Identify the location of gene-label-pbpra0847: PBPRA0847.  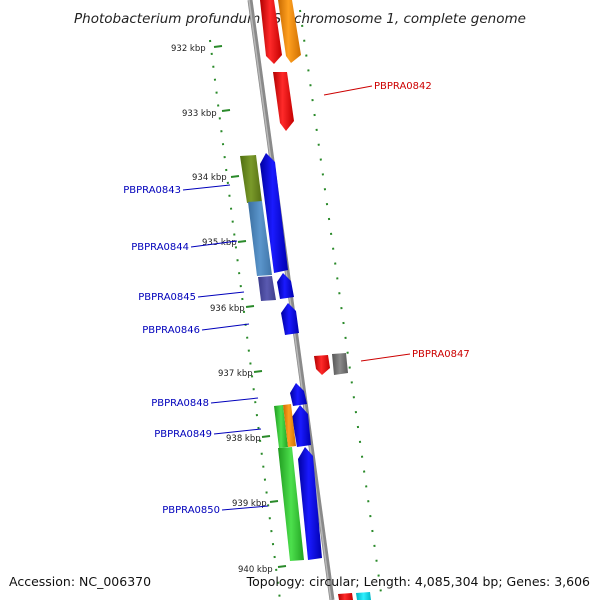
(441, 354).